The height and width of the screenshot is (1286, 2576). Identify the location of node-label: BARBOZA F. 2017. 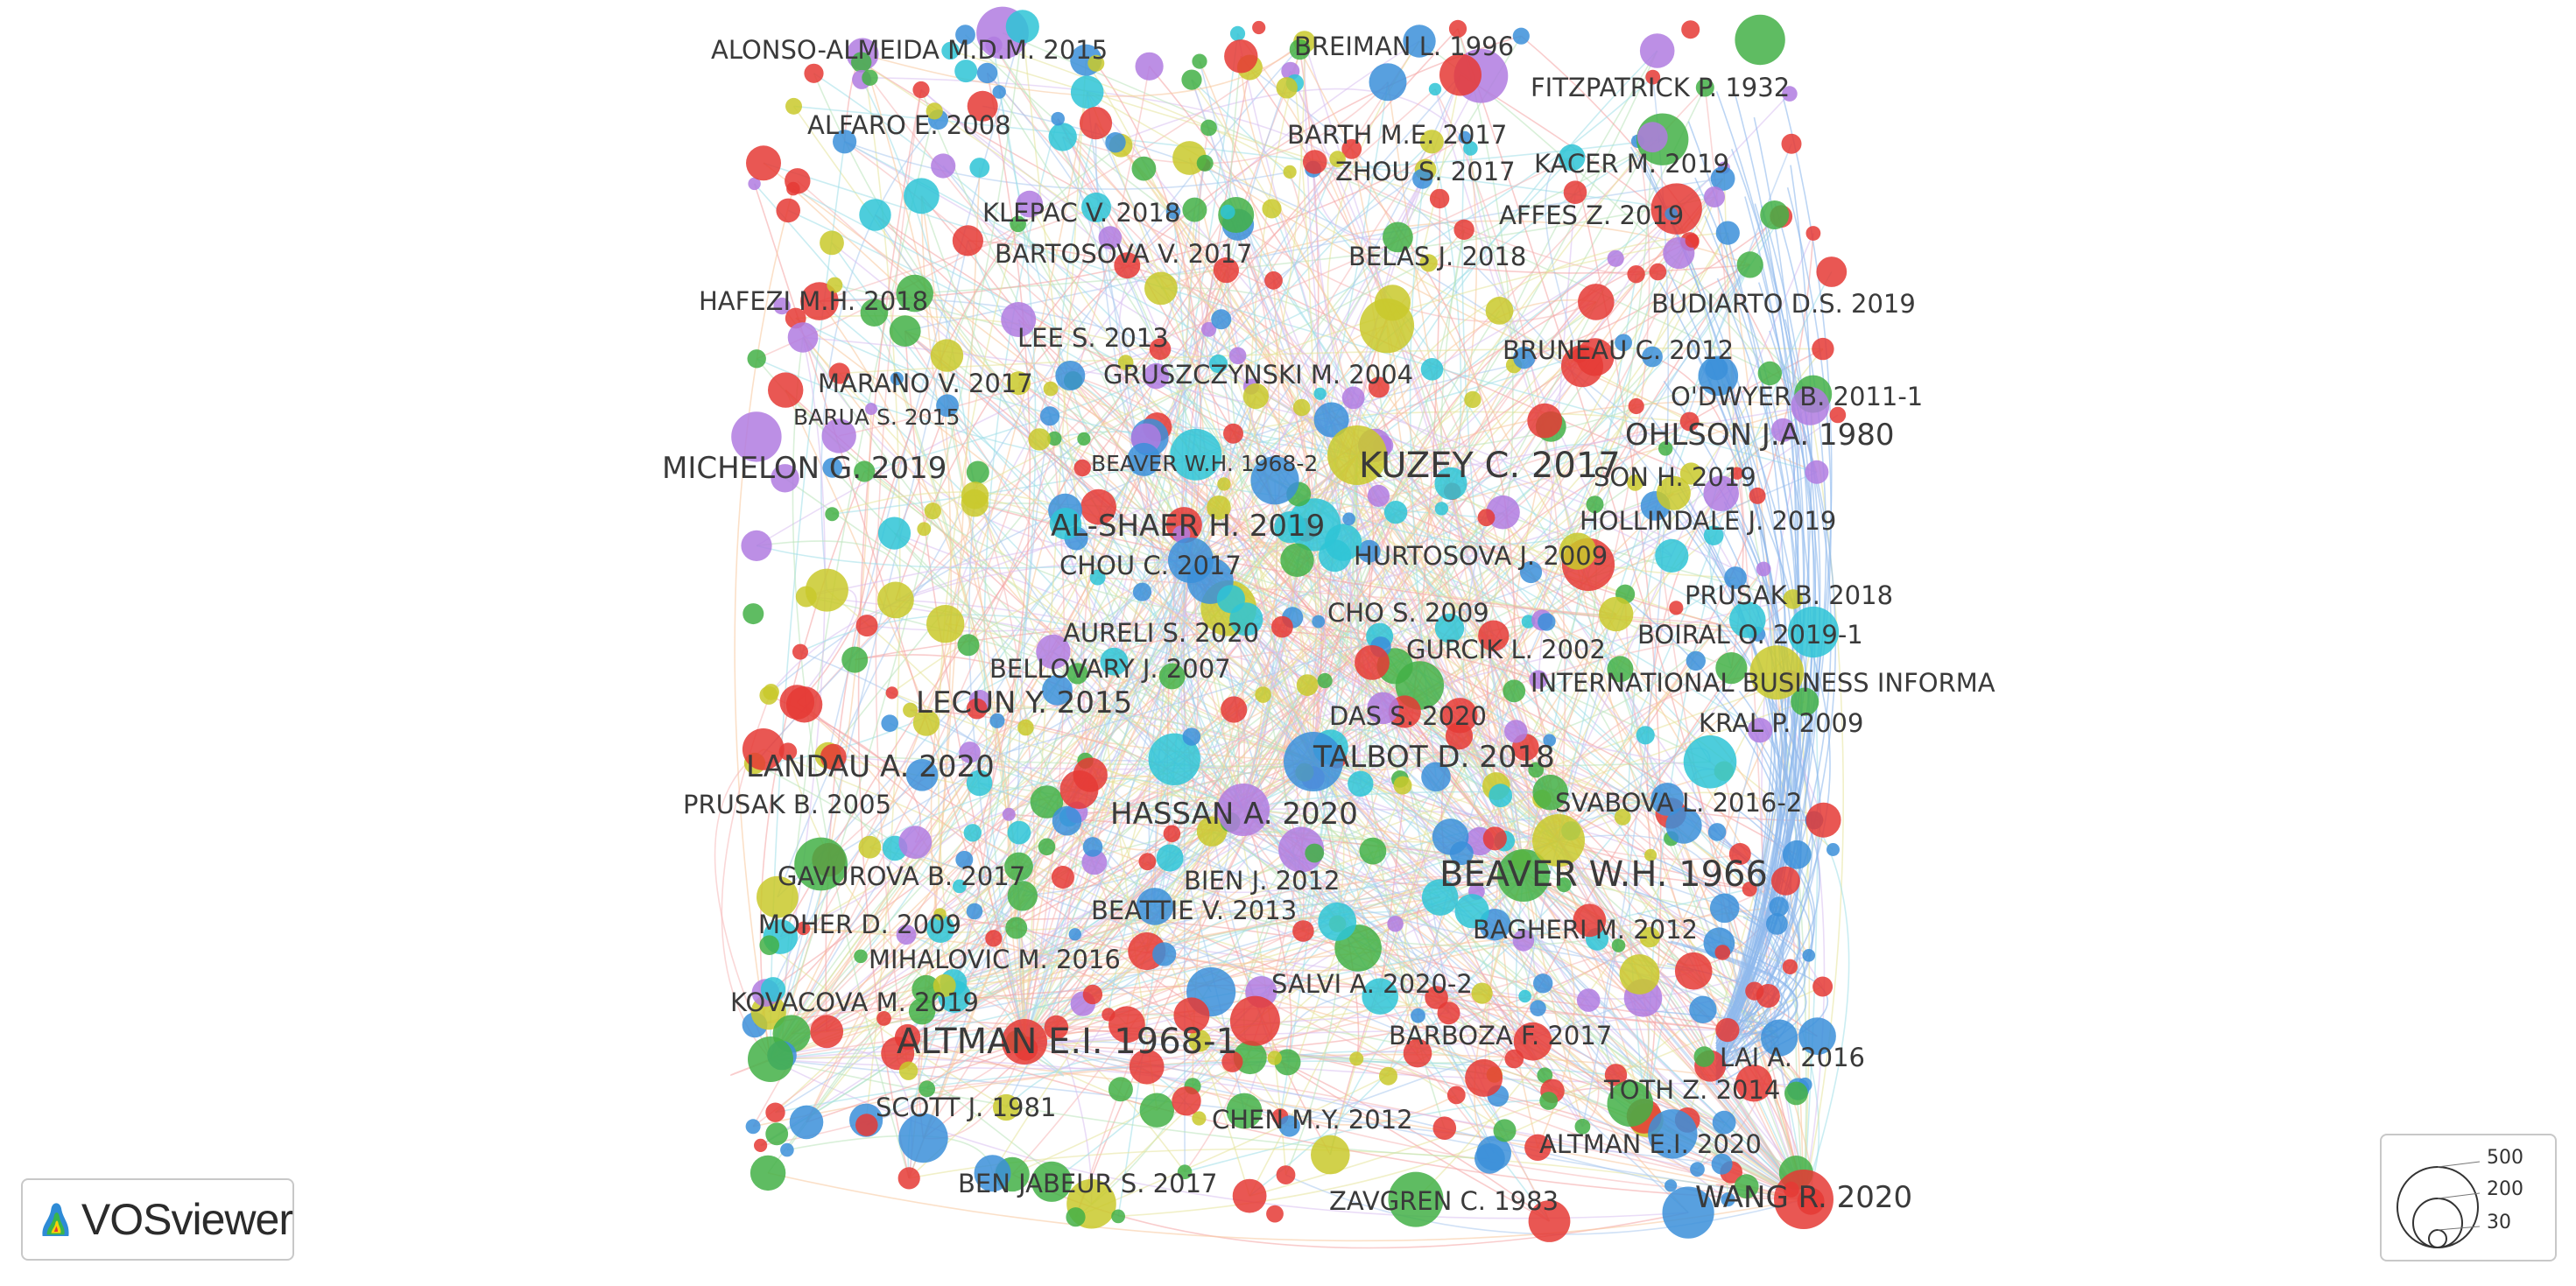
(1500, 1036).